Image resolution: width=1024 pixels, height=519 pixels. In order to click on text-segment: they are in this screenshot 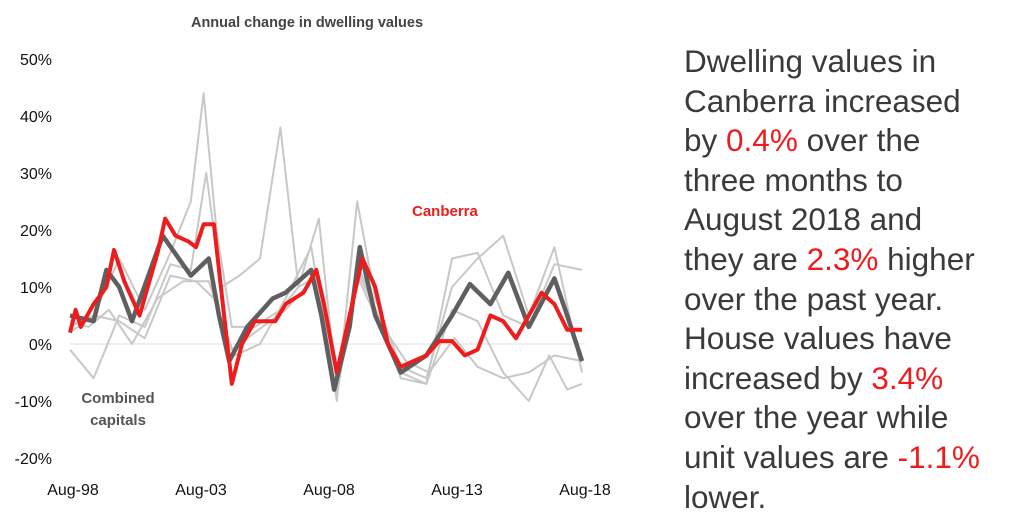, I will do `click(745, 258)`.